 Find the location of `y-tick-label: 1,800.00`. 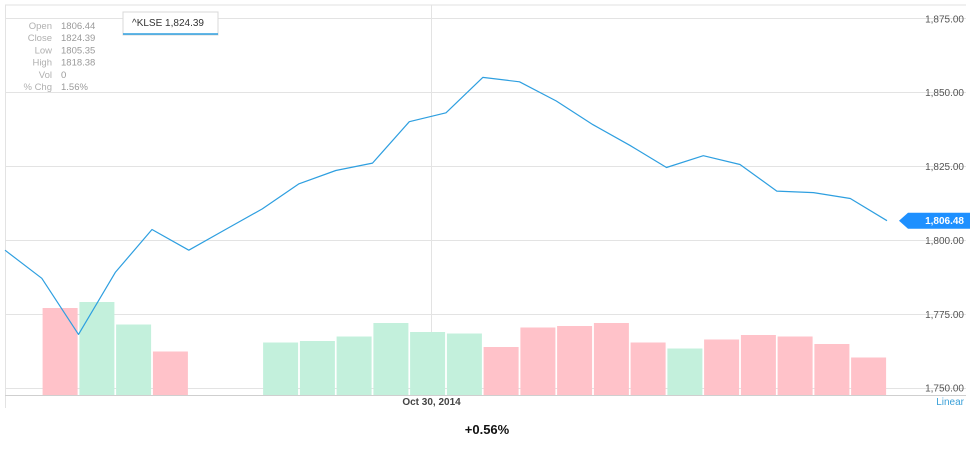

y-tick-label: 1,800.00 is located at coordinates (944, 241).